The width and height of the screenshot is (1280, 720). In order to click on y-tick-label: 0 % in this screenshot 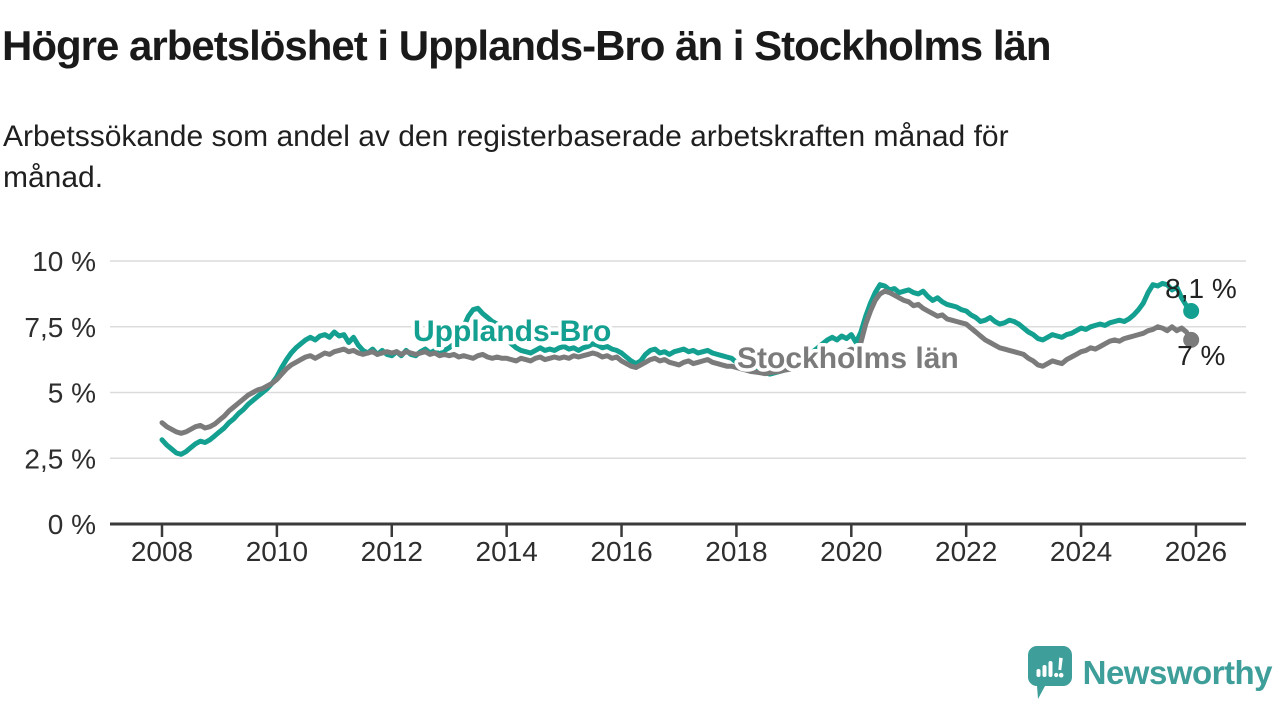, I will do `click(72, 524)`.